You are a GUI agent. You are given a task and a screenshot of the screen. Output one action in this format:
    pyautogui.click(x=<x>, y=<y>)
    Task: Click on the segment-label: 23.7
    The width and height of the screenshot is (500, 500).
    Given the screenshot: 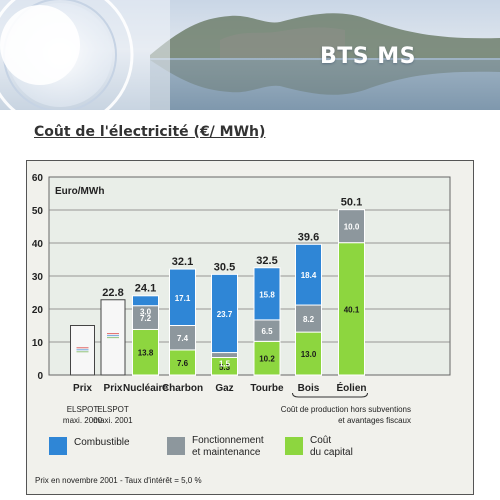 What is the action you would take?
    pyautogui.click(x=225, y=314)
    